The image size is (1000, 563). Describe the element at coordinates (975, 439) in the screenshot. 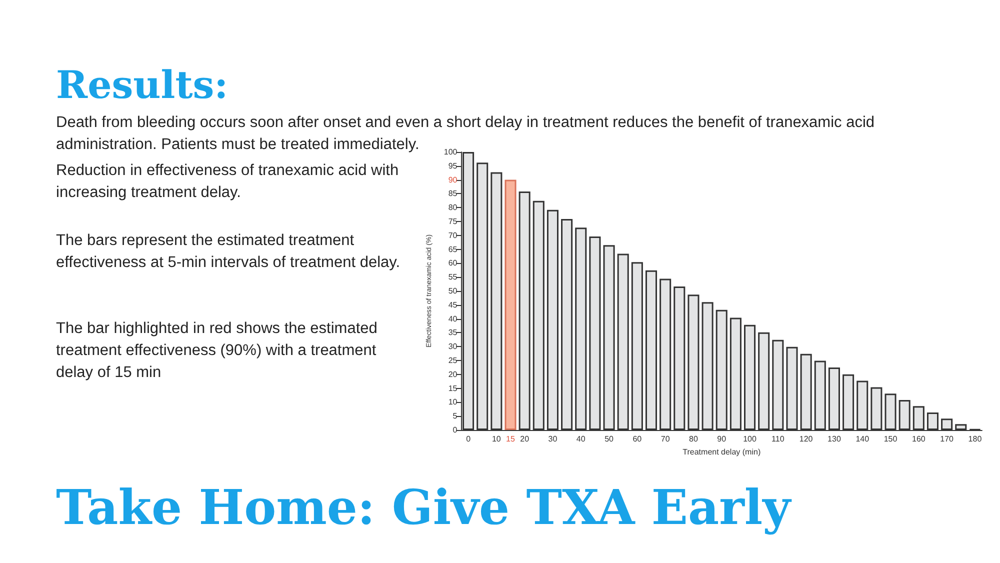

I see `x-tick-label: 180` at that location.